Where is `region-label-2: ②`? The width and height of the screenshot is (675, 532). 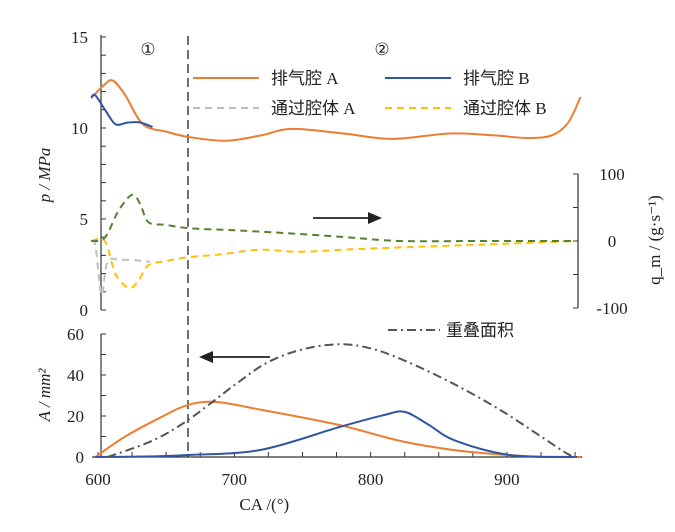
region-label-2: ② is located at coordinates (381, 49).